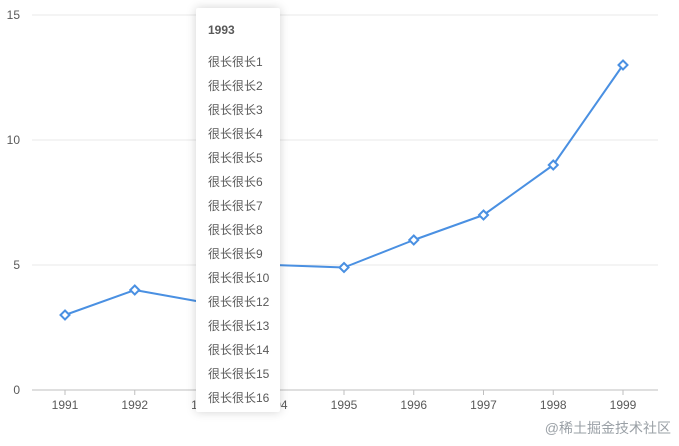 The image size is (679, 446). What do you see at coordinates (239, 278) in the screenshot?
I see `tooltip-item: 很长很长10` at bounding box center [239, 278].